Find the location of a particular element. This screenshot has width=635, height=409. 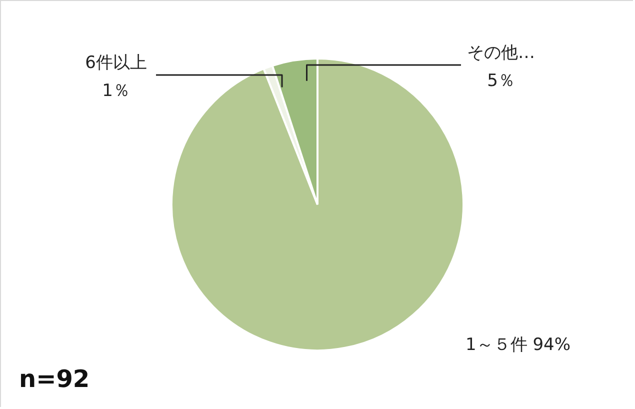

slice-label: 6件以上 is located at coordinates (116, 63).